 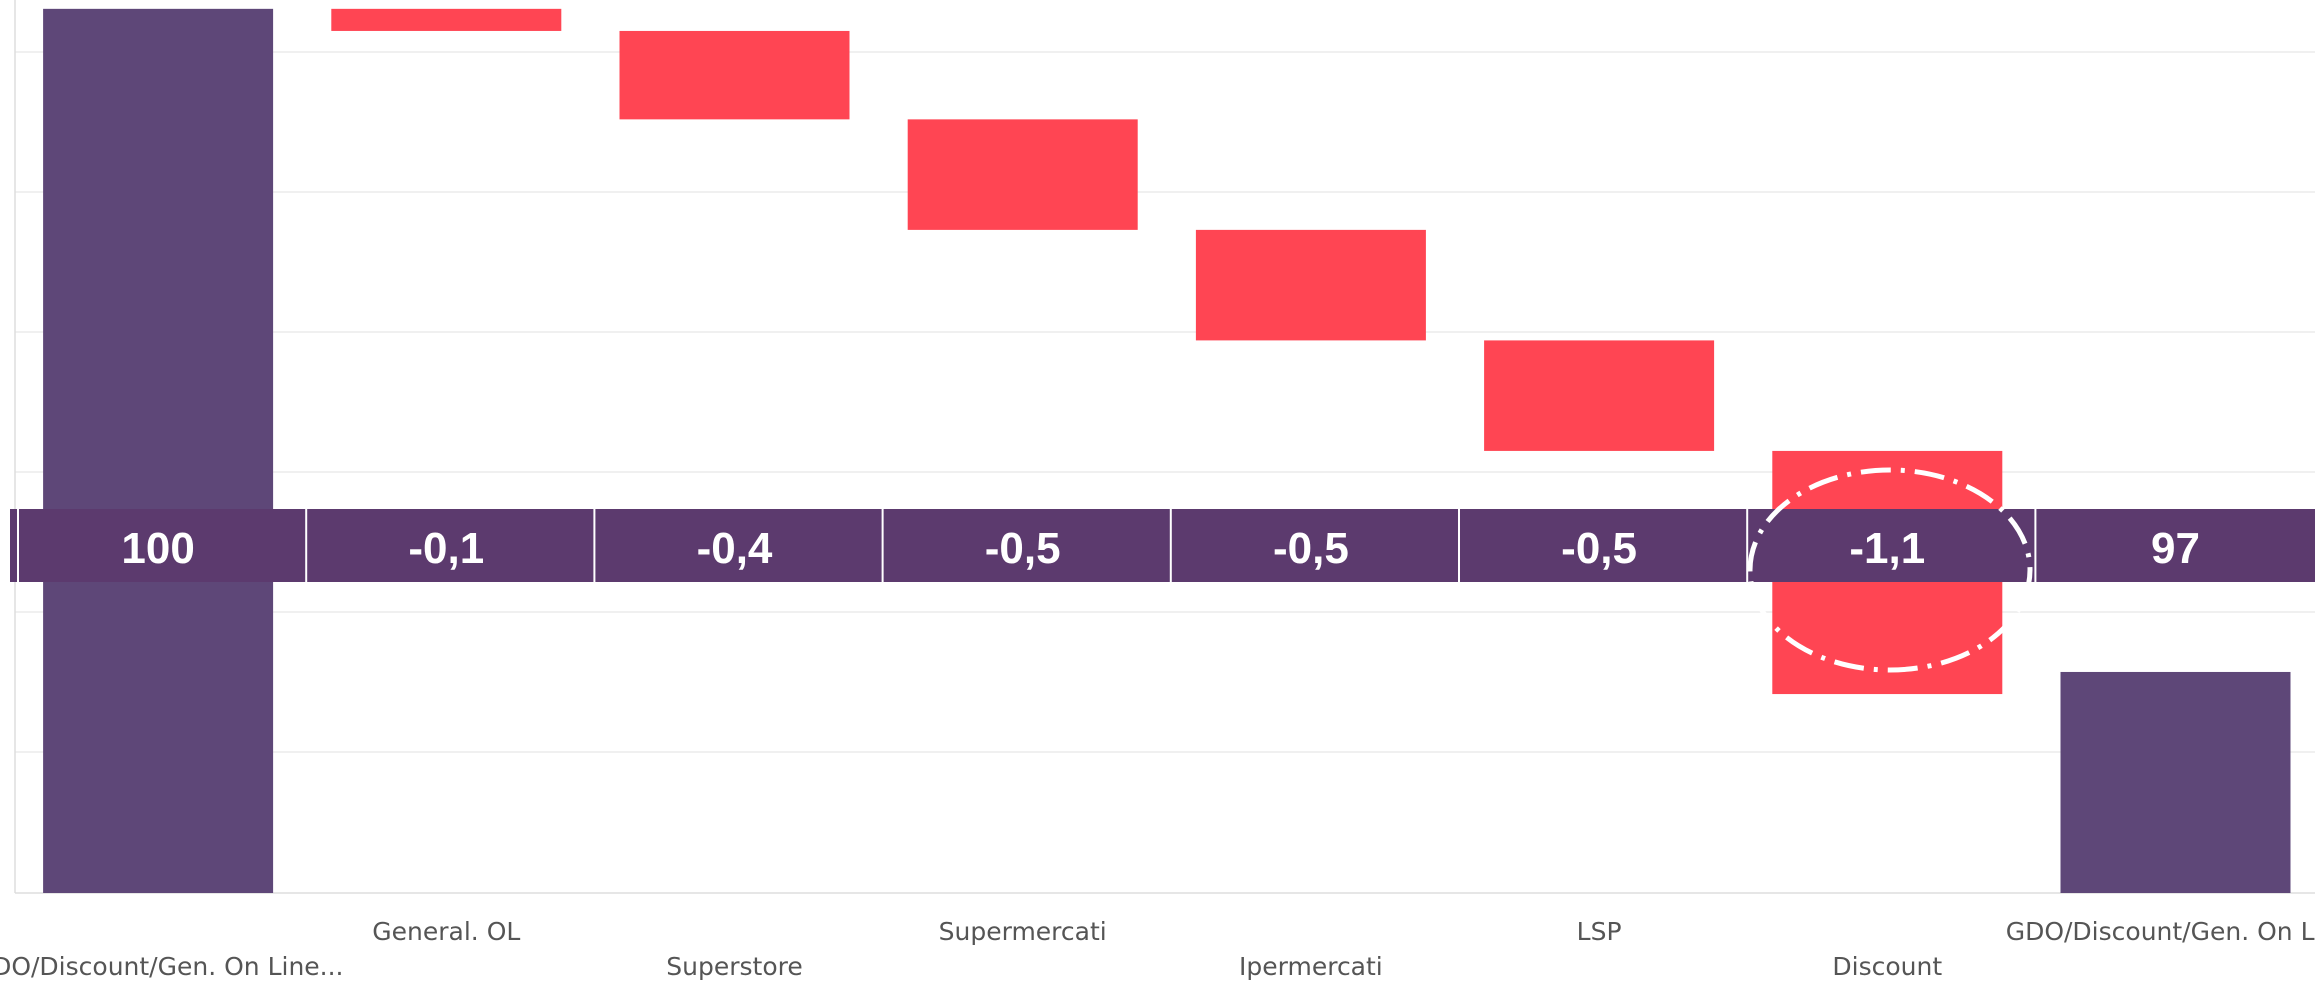 What do you see at coordinates (2175, 548) in the screenshot?
I see `value-label: 97` at bounding box center [2175, 548].